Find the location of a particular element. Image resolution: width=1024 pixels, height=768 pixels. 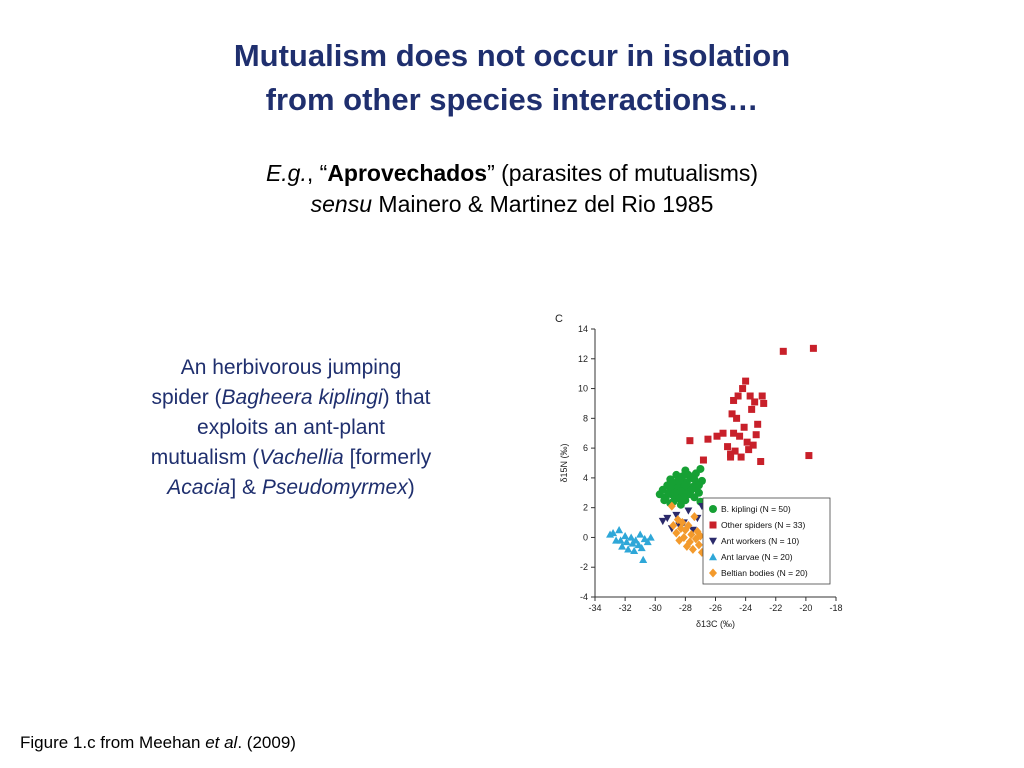

y-tick-label: 14 is located at coordinates (583, 329).